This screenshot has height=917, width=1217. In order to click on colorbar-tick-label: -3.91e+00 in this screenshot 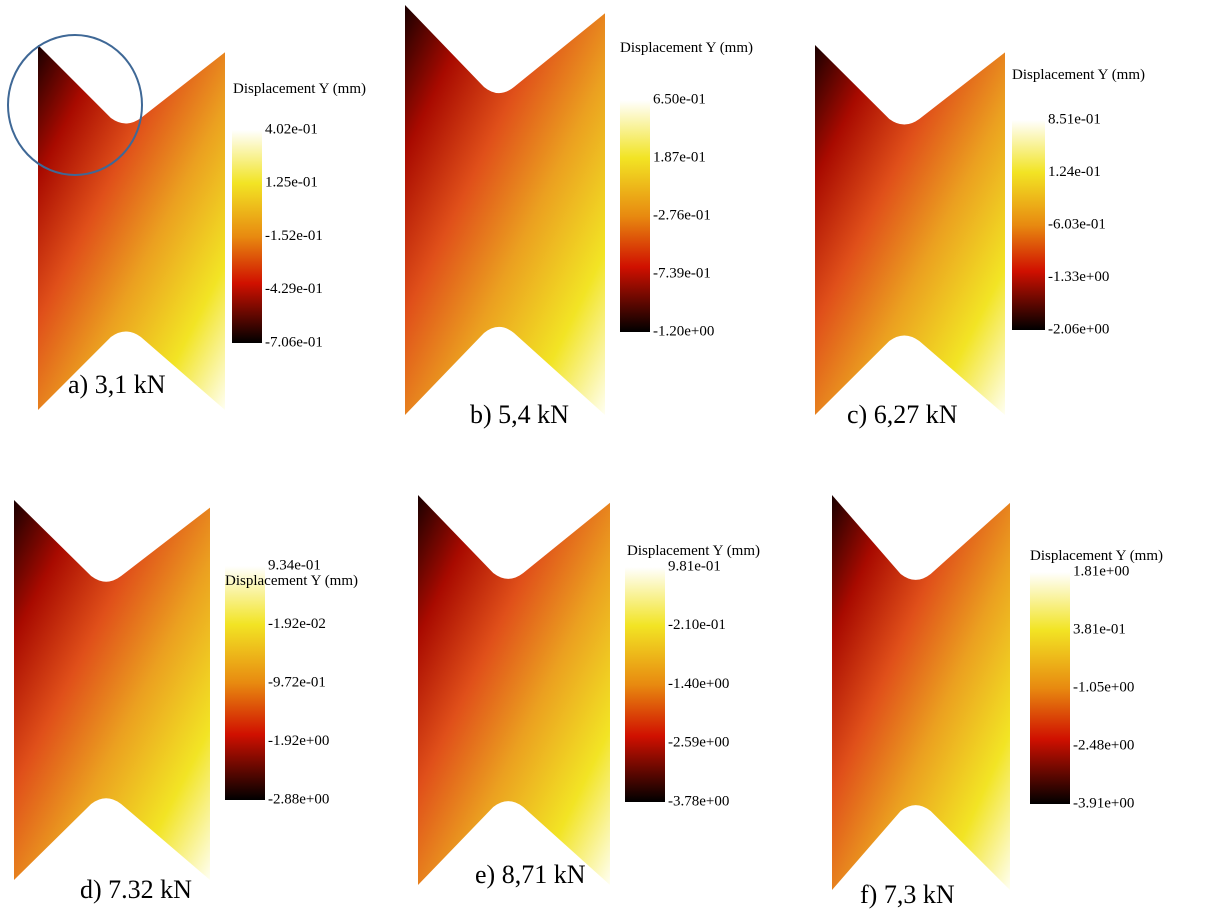, I will do `click(1103, 803)`.